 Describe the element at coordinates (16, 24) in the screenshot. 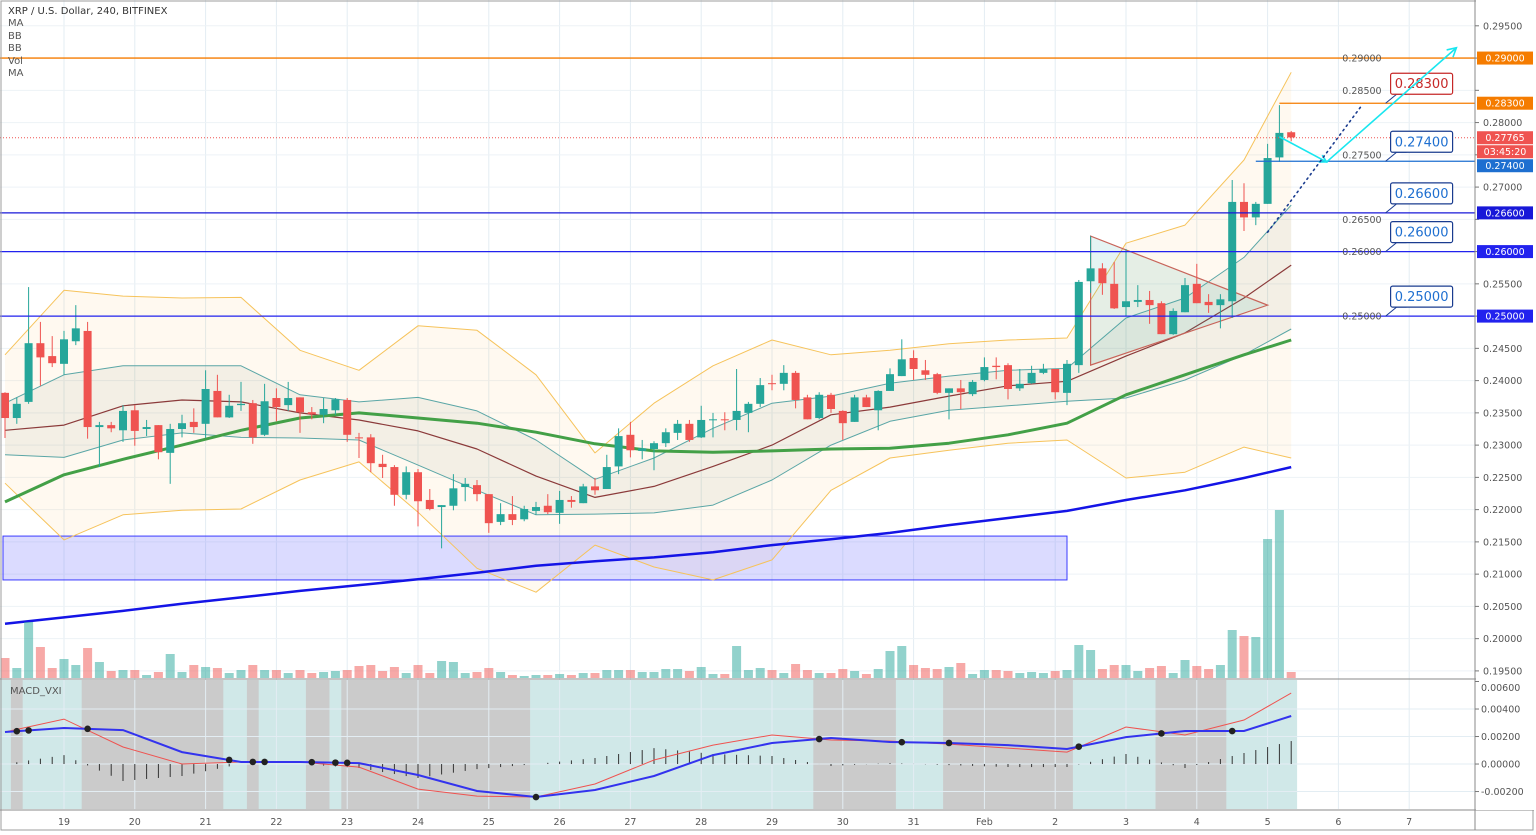

I see `study-ma: MA` at that location.